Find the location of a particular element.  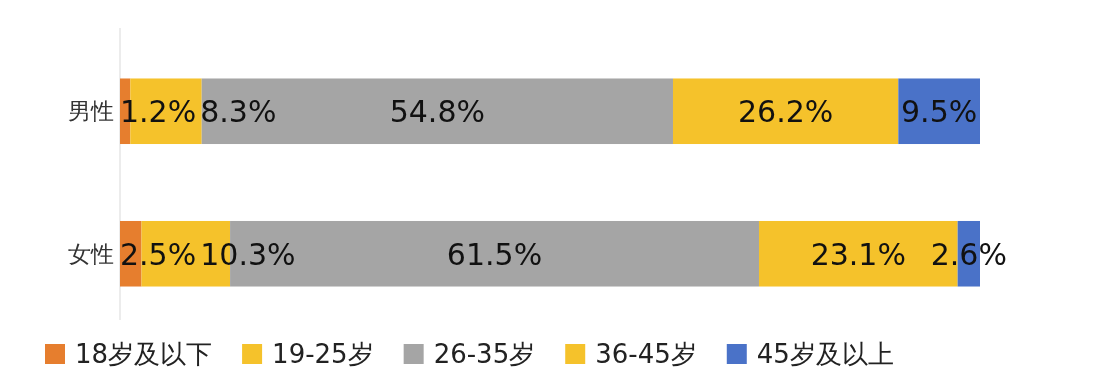

legend-label: 26-35岁 is located at coordinates (484, 354).